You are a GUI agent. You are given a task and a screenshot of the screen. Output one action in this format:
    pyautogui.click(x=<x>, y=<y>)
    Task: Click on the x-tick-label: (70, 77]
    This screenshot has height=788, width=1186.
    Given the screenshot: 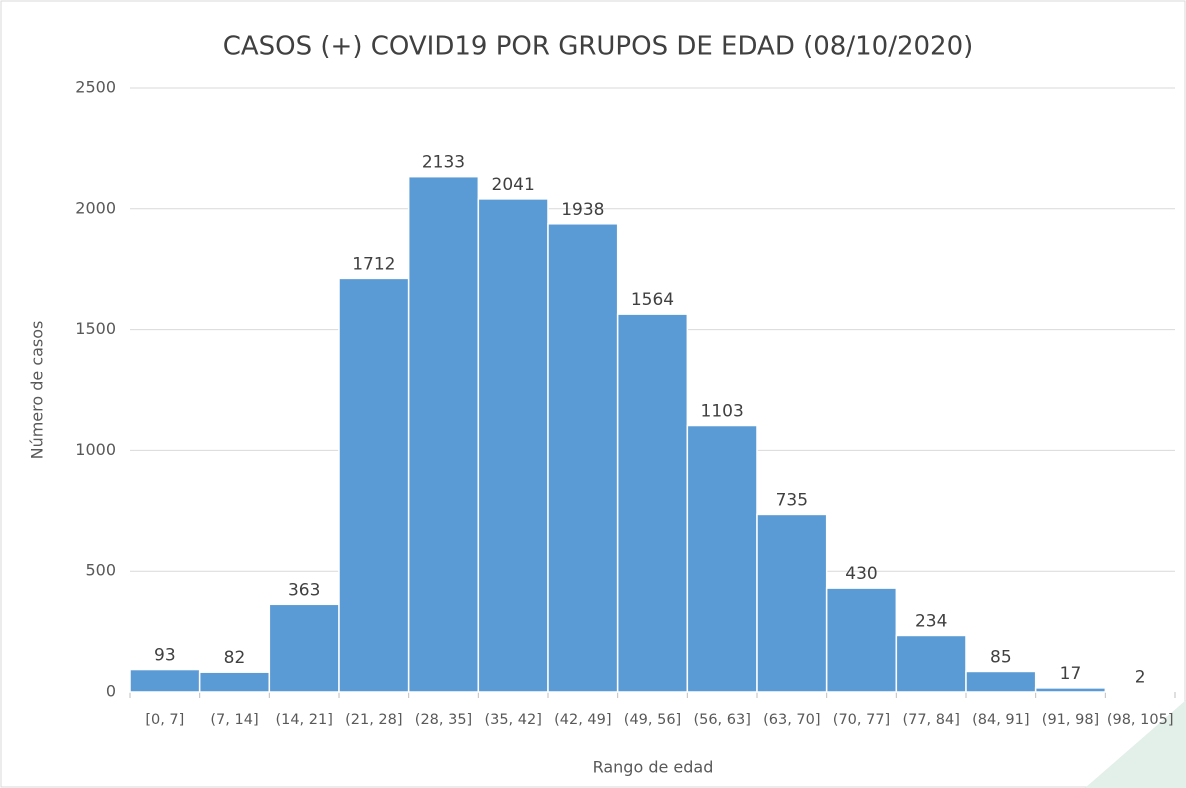 What is the action you would take?
    pyautogui.click(x=861, y=720)
    